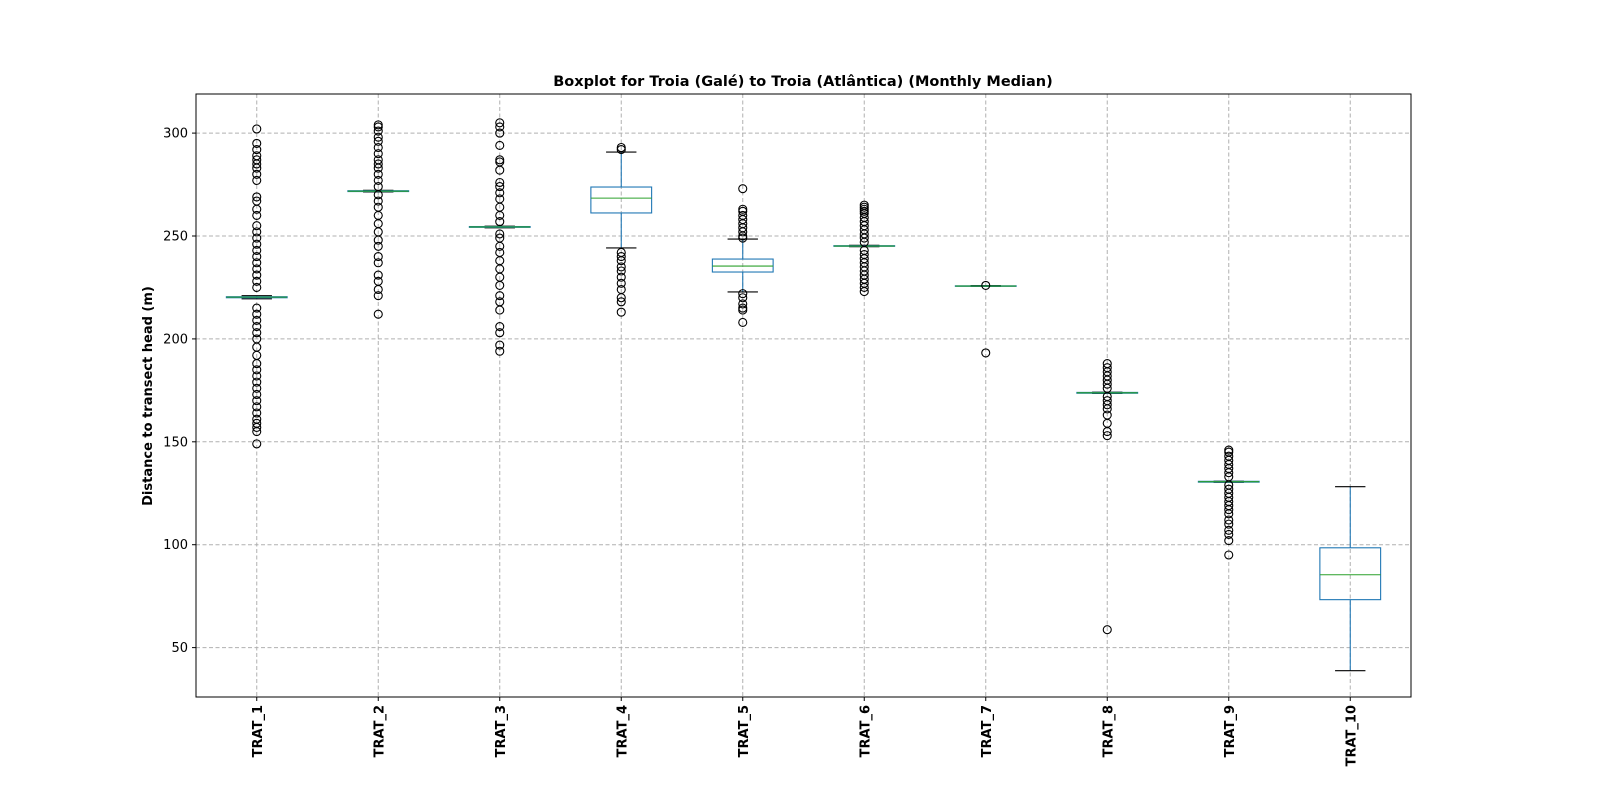 The height and width of the screenshot is (800, 1600). I want to click on y-axis-label: Distance to transect head (m), so click(148, 396).